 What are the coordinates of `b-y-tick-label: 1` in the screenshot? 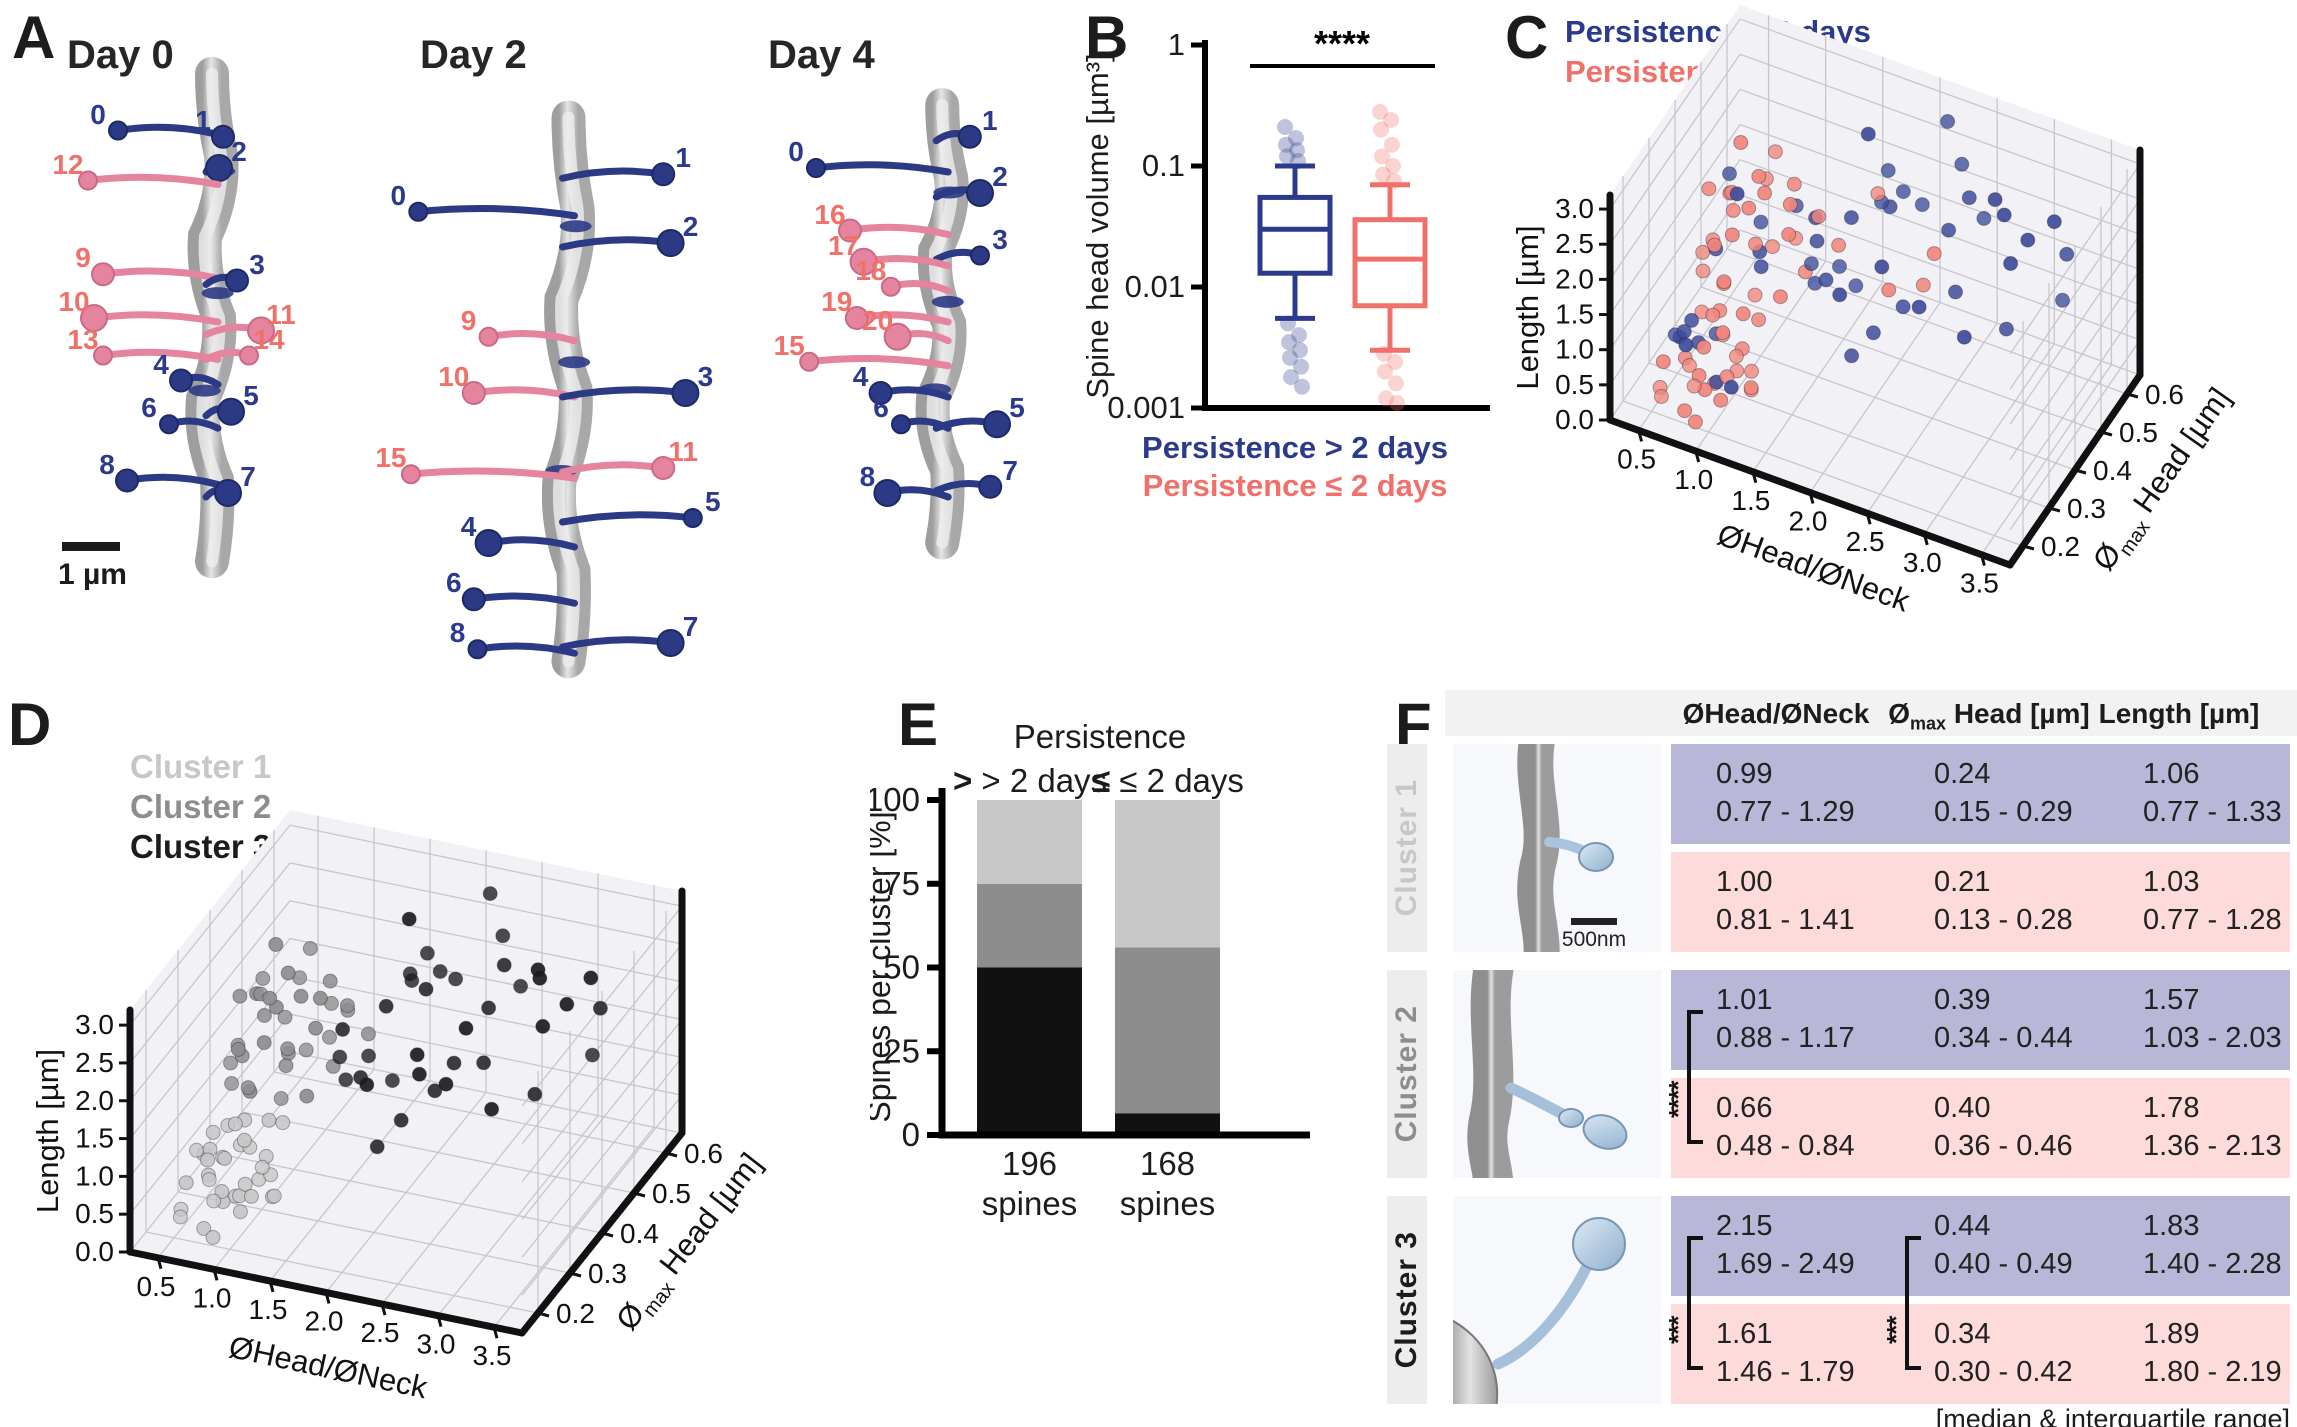 It's located at (1176, 44).